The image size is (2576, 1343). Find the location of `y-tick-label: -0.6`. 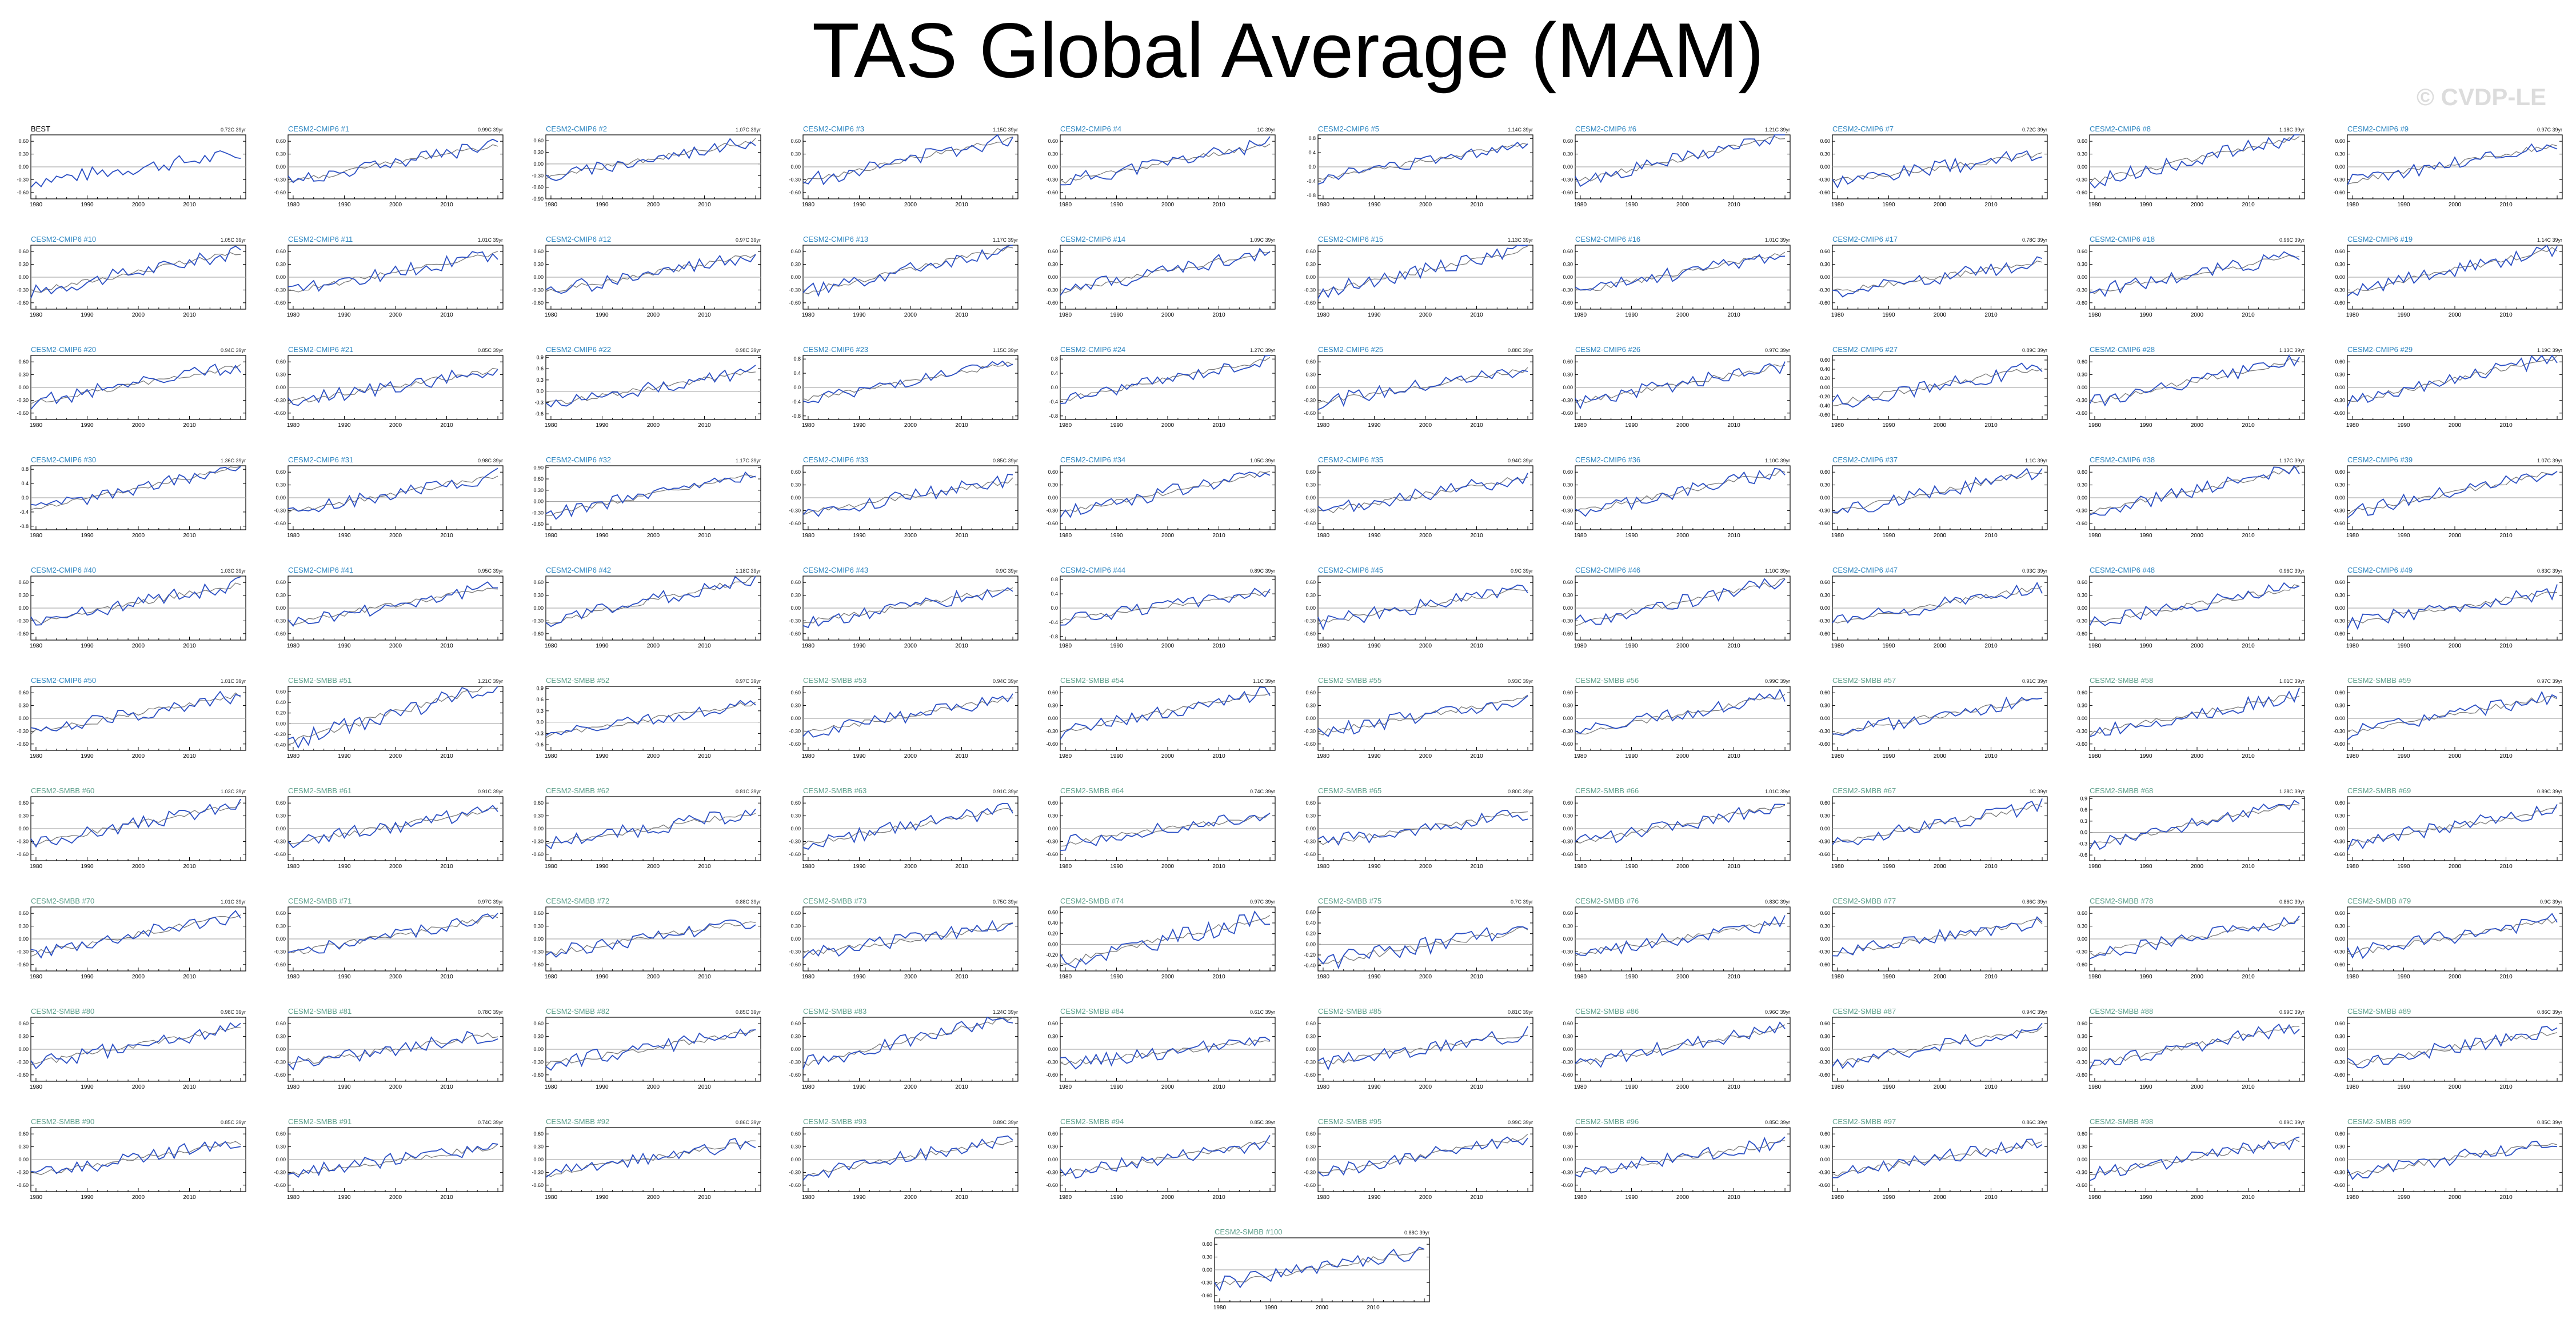

y-tick-label: -0.6 is located at coordinates (2083, 855).